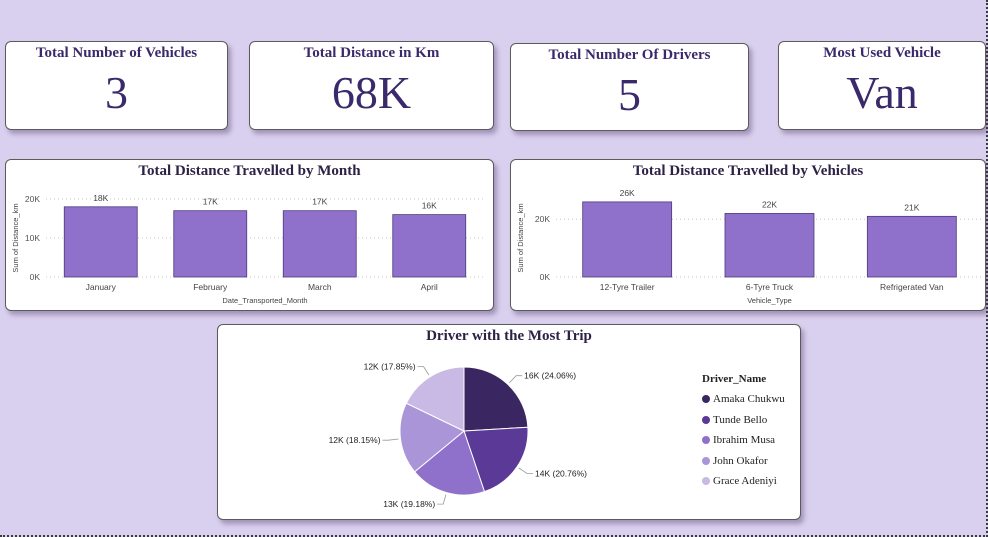  Describe the element at coordinates (882, 53) in the screenshot. I see `kpi-title: Most Used Vehicle` at that location.